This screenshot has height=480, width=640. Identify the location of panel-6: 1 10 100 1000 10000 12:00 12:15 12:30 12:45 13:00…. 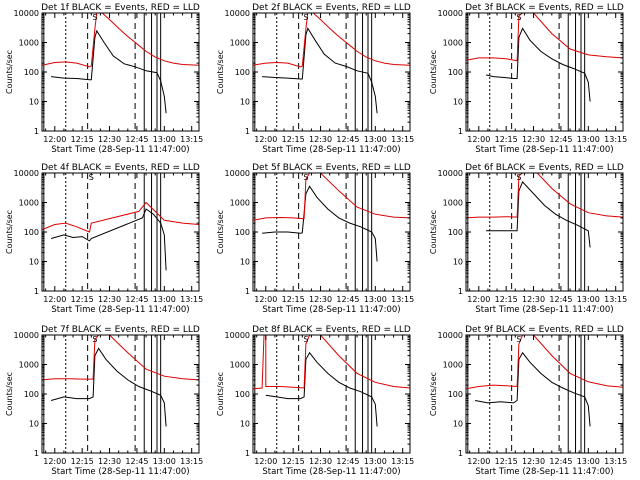
(528, 239).